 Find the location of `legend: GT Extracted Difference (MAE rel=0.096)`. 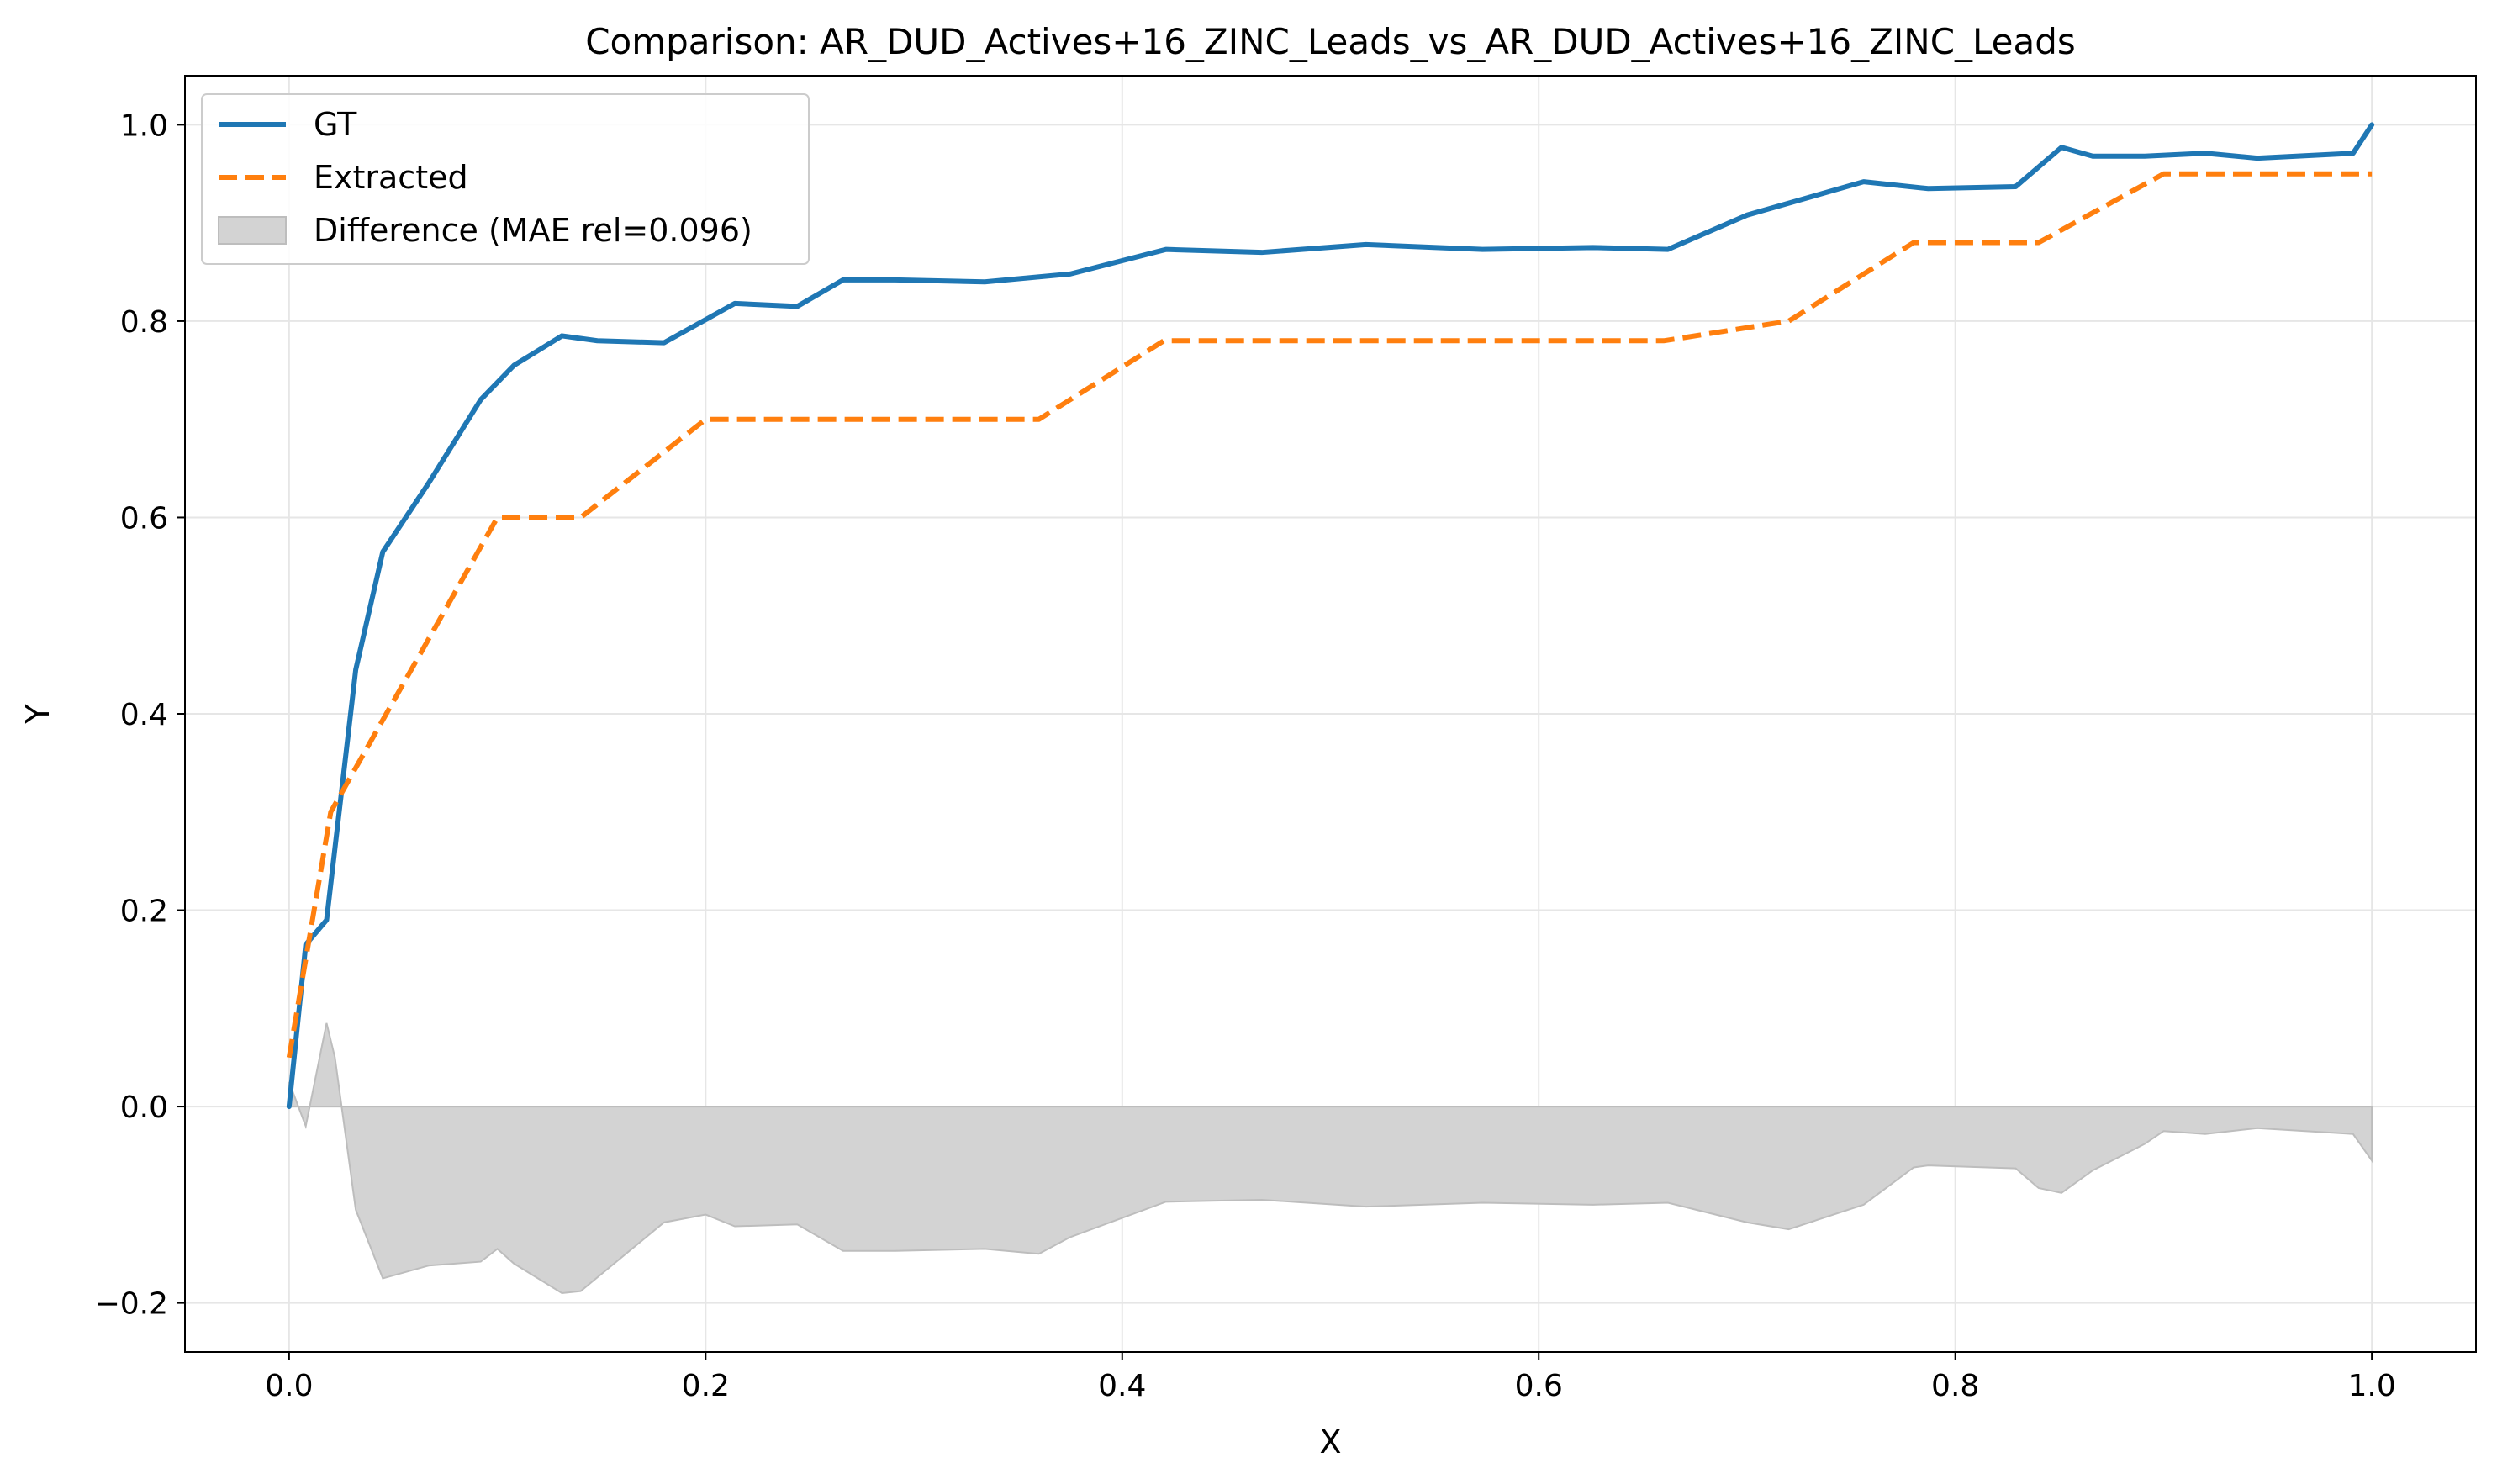

legend: GT Extracted Difference (MAE rel=0.096) is located at coordinates (505, 179).